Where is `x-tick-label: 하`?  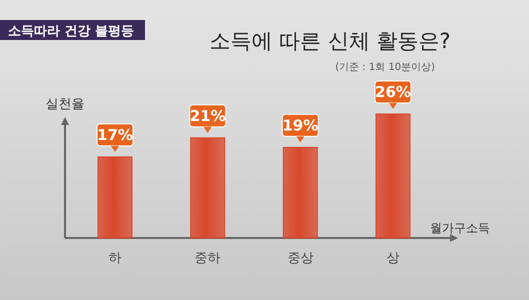
x-tick-label: 하 is located at coordinates (115, 258).